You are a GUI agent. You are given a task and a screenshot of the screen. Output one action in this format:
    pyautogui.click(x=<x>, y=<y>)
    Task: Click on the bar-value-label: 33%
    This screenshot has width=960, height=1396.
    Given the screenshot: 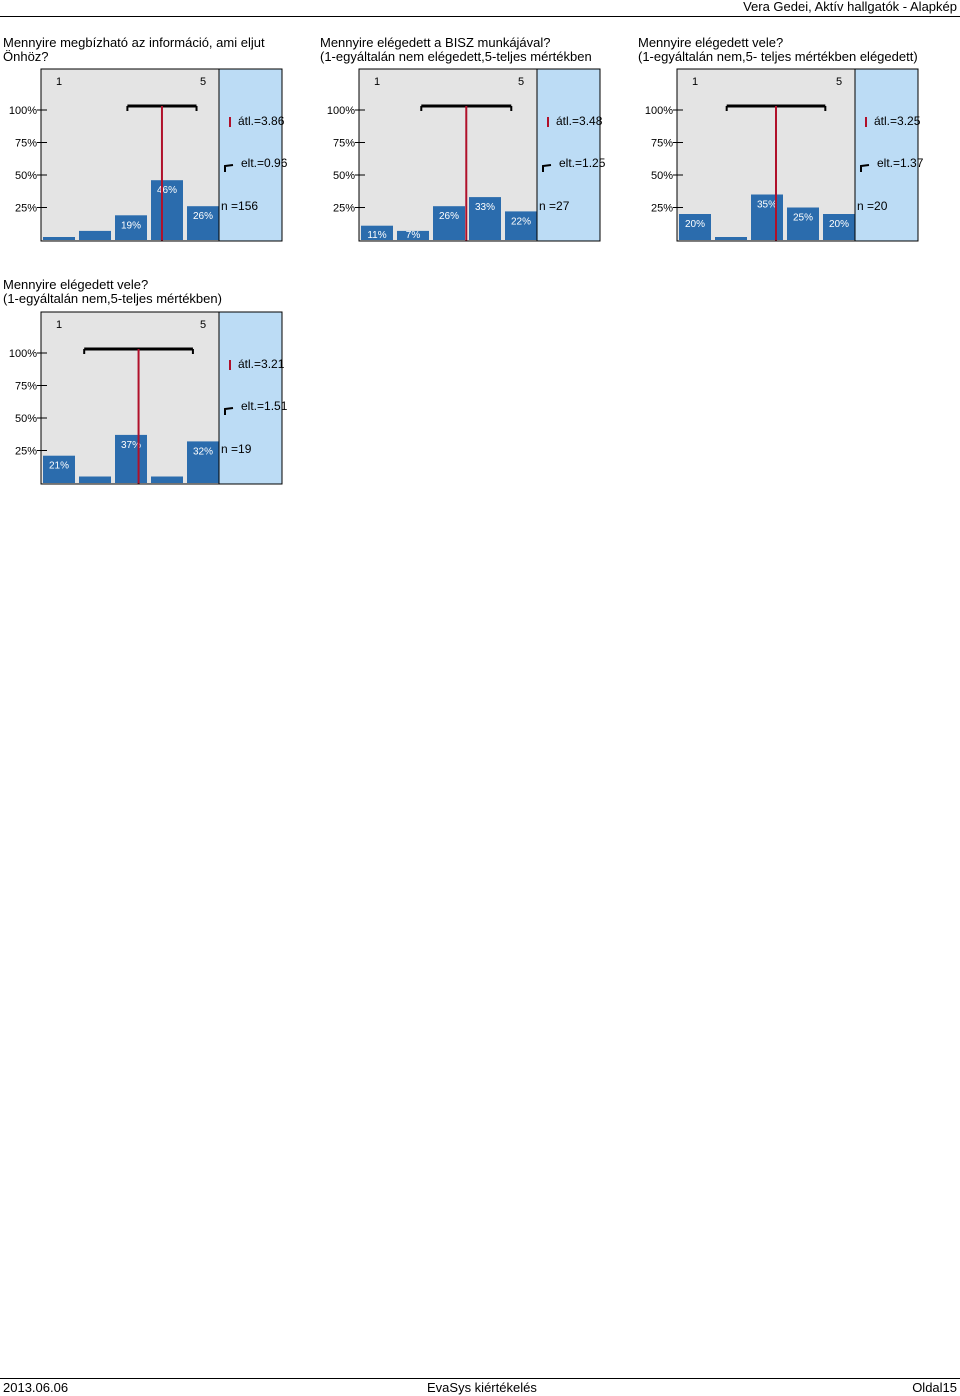 What is the action you would take?
    pyautogui.click(x=485, y=207)
    